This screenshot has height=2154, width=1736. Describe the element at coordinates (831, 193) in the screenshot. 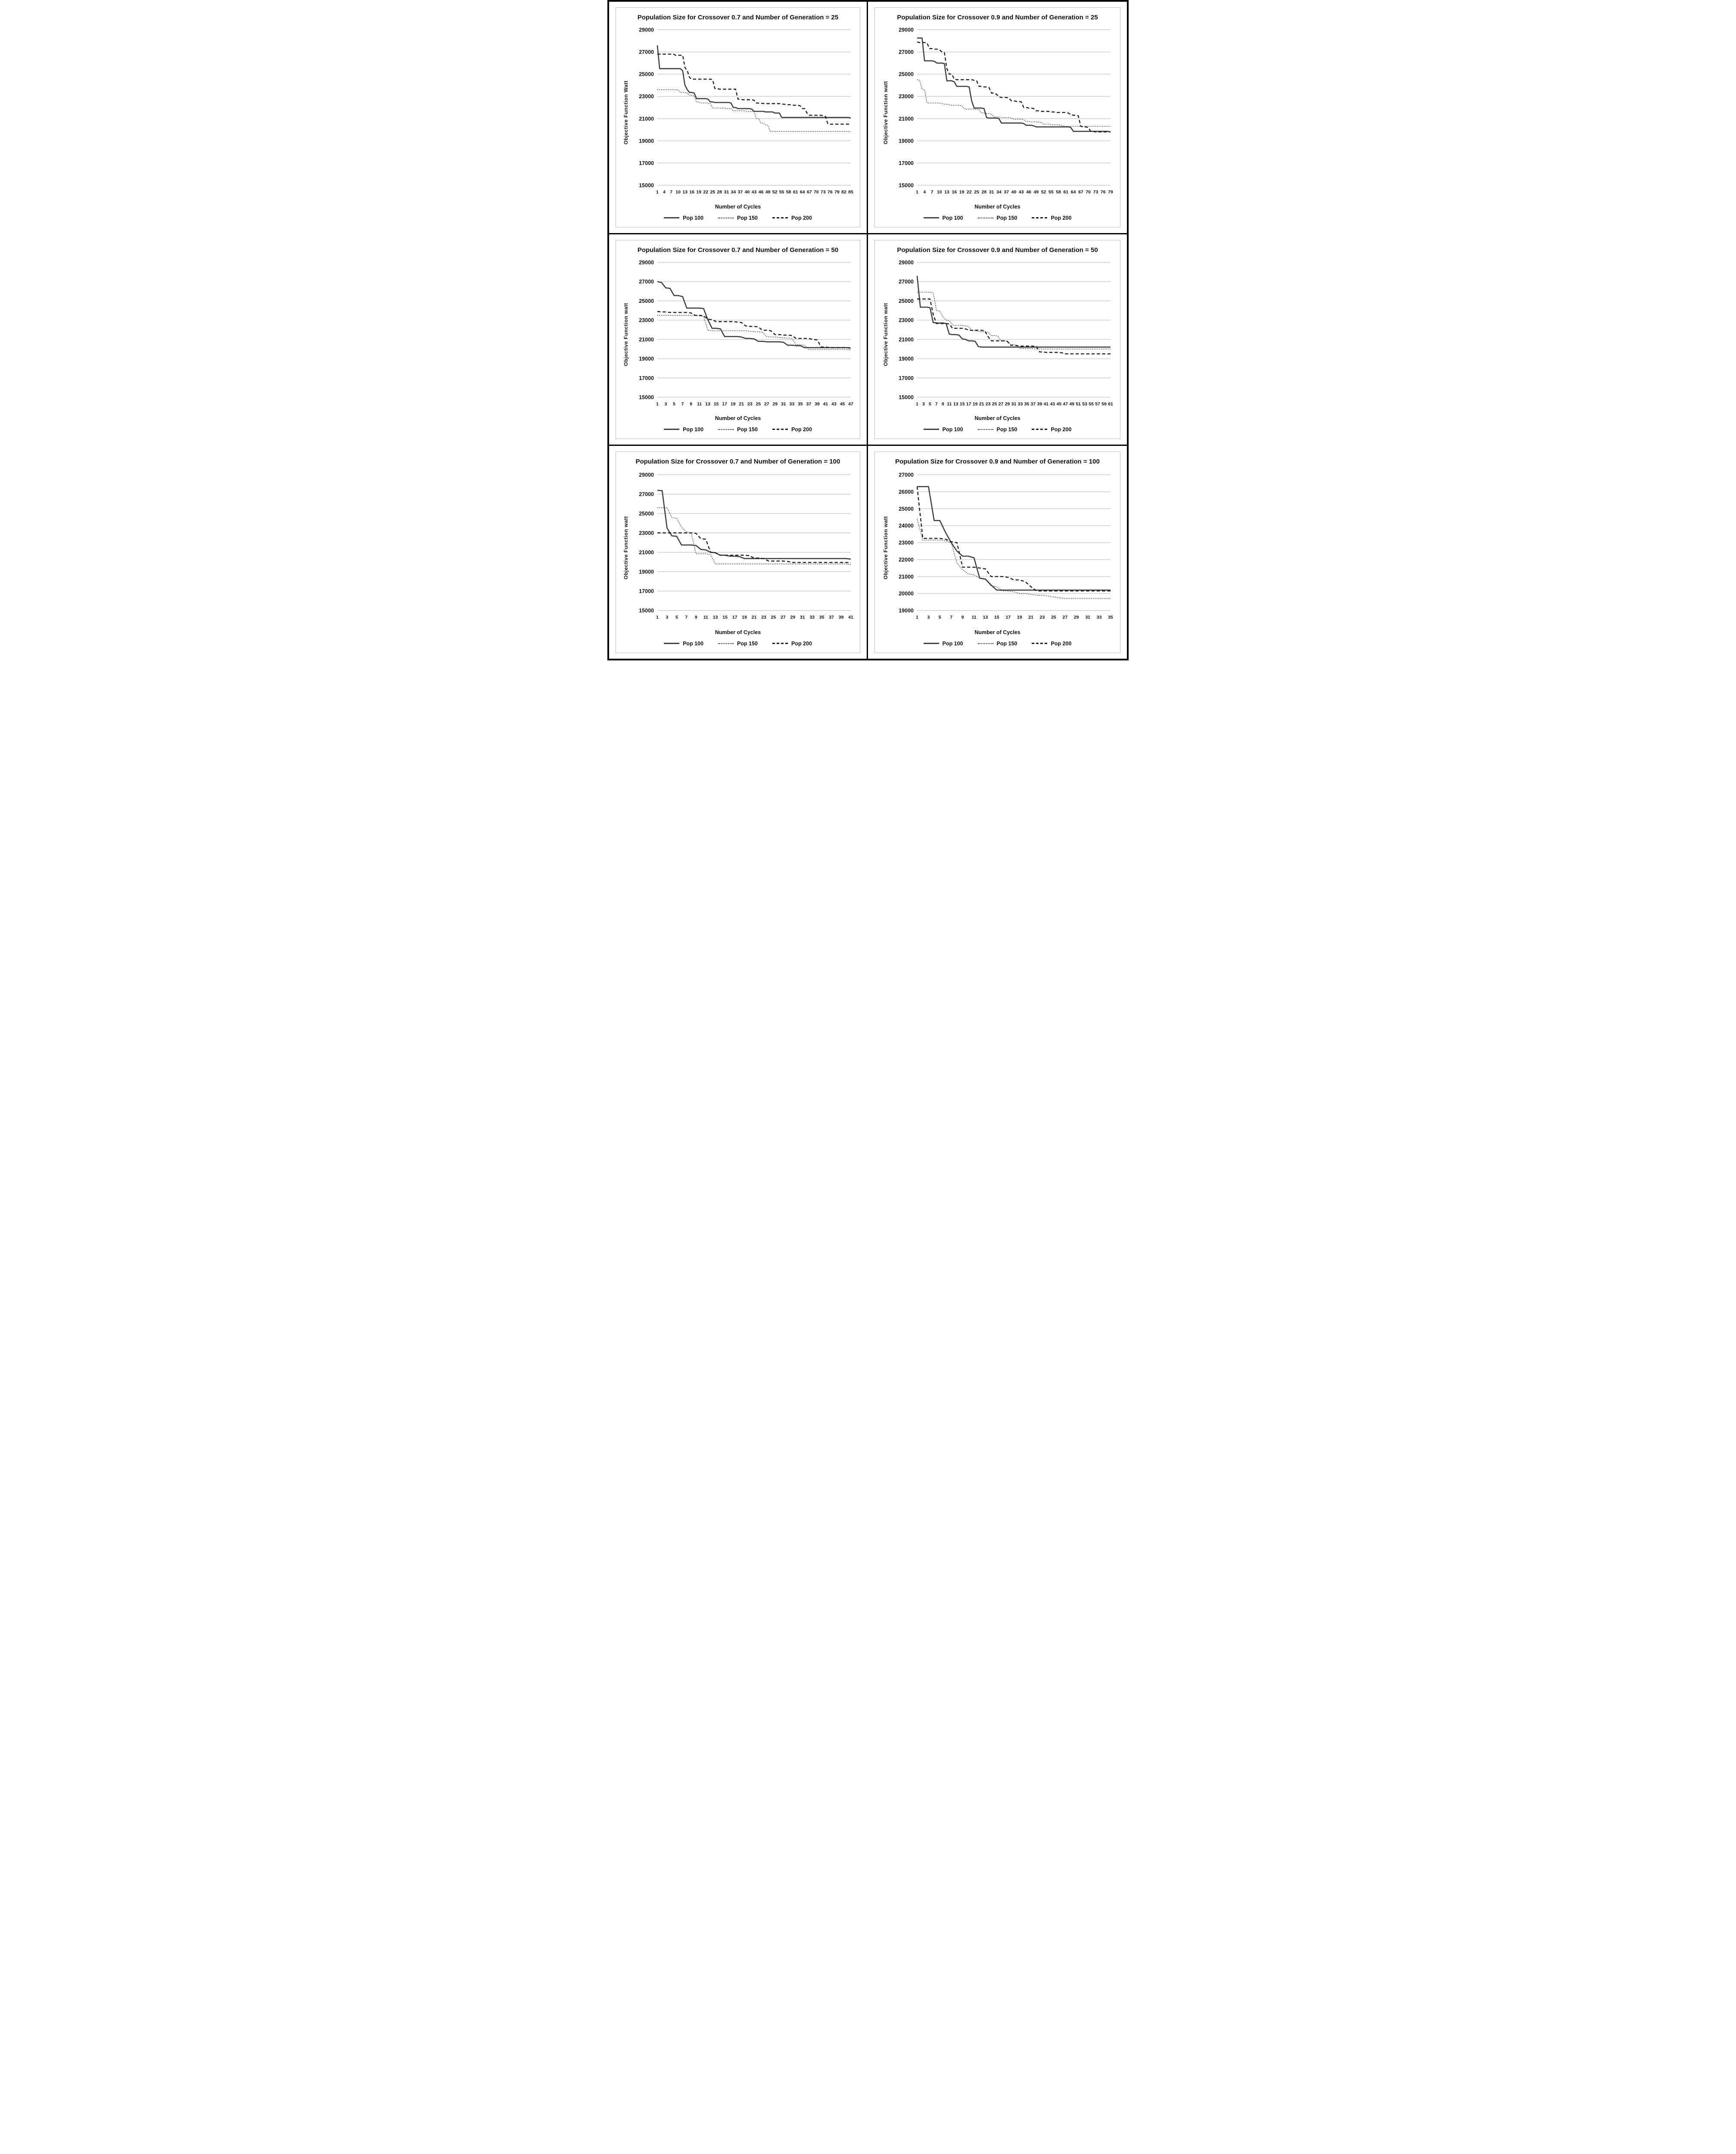

I see `x-tick-label: 76` at that location.